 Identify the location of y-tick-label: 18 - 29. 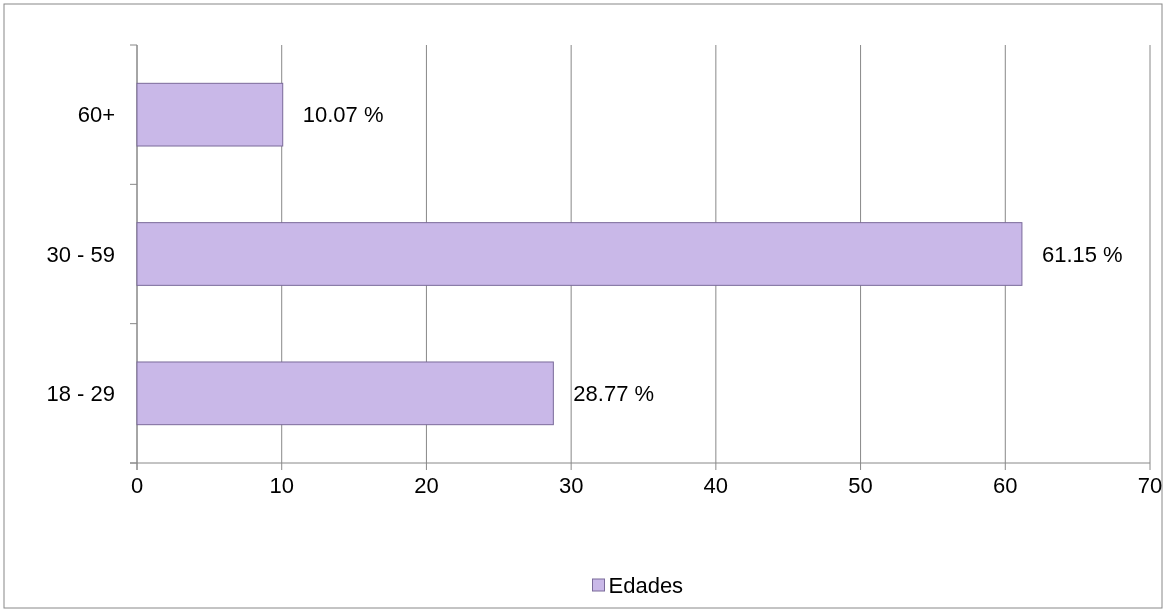
(80, 394).